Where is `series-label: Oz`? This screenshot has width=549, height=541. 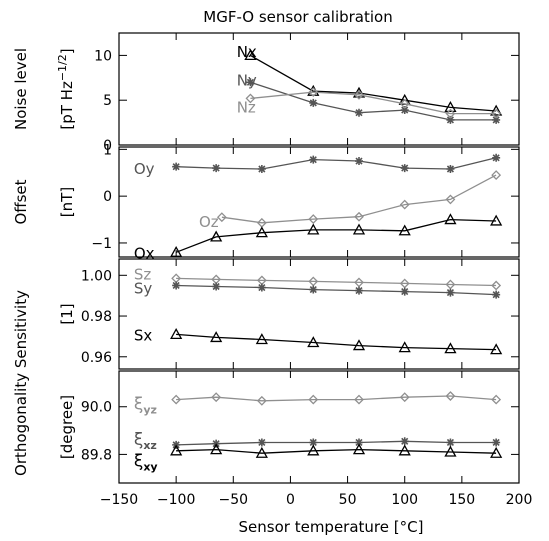 series-label: Oz is located at coordinates (209, 222).